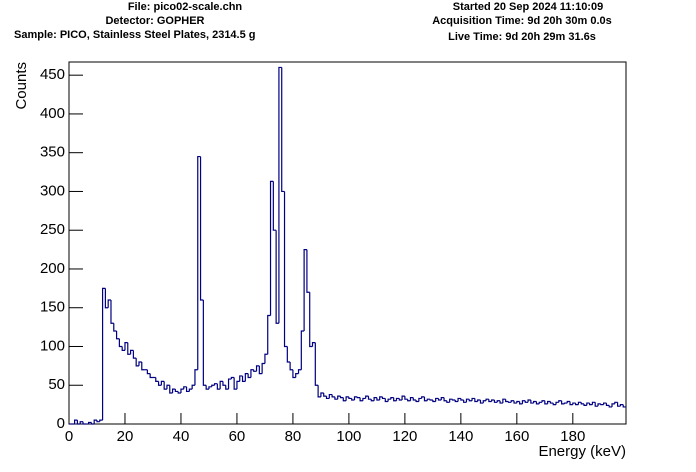 This screenshot has height=472, width=696. What do you see at coordinates (52, 229) in the screenshot?
I see `y-tick-label: 250` at bounding box center [52, 229].